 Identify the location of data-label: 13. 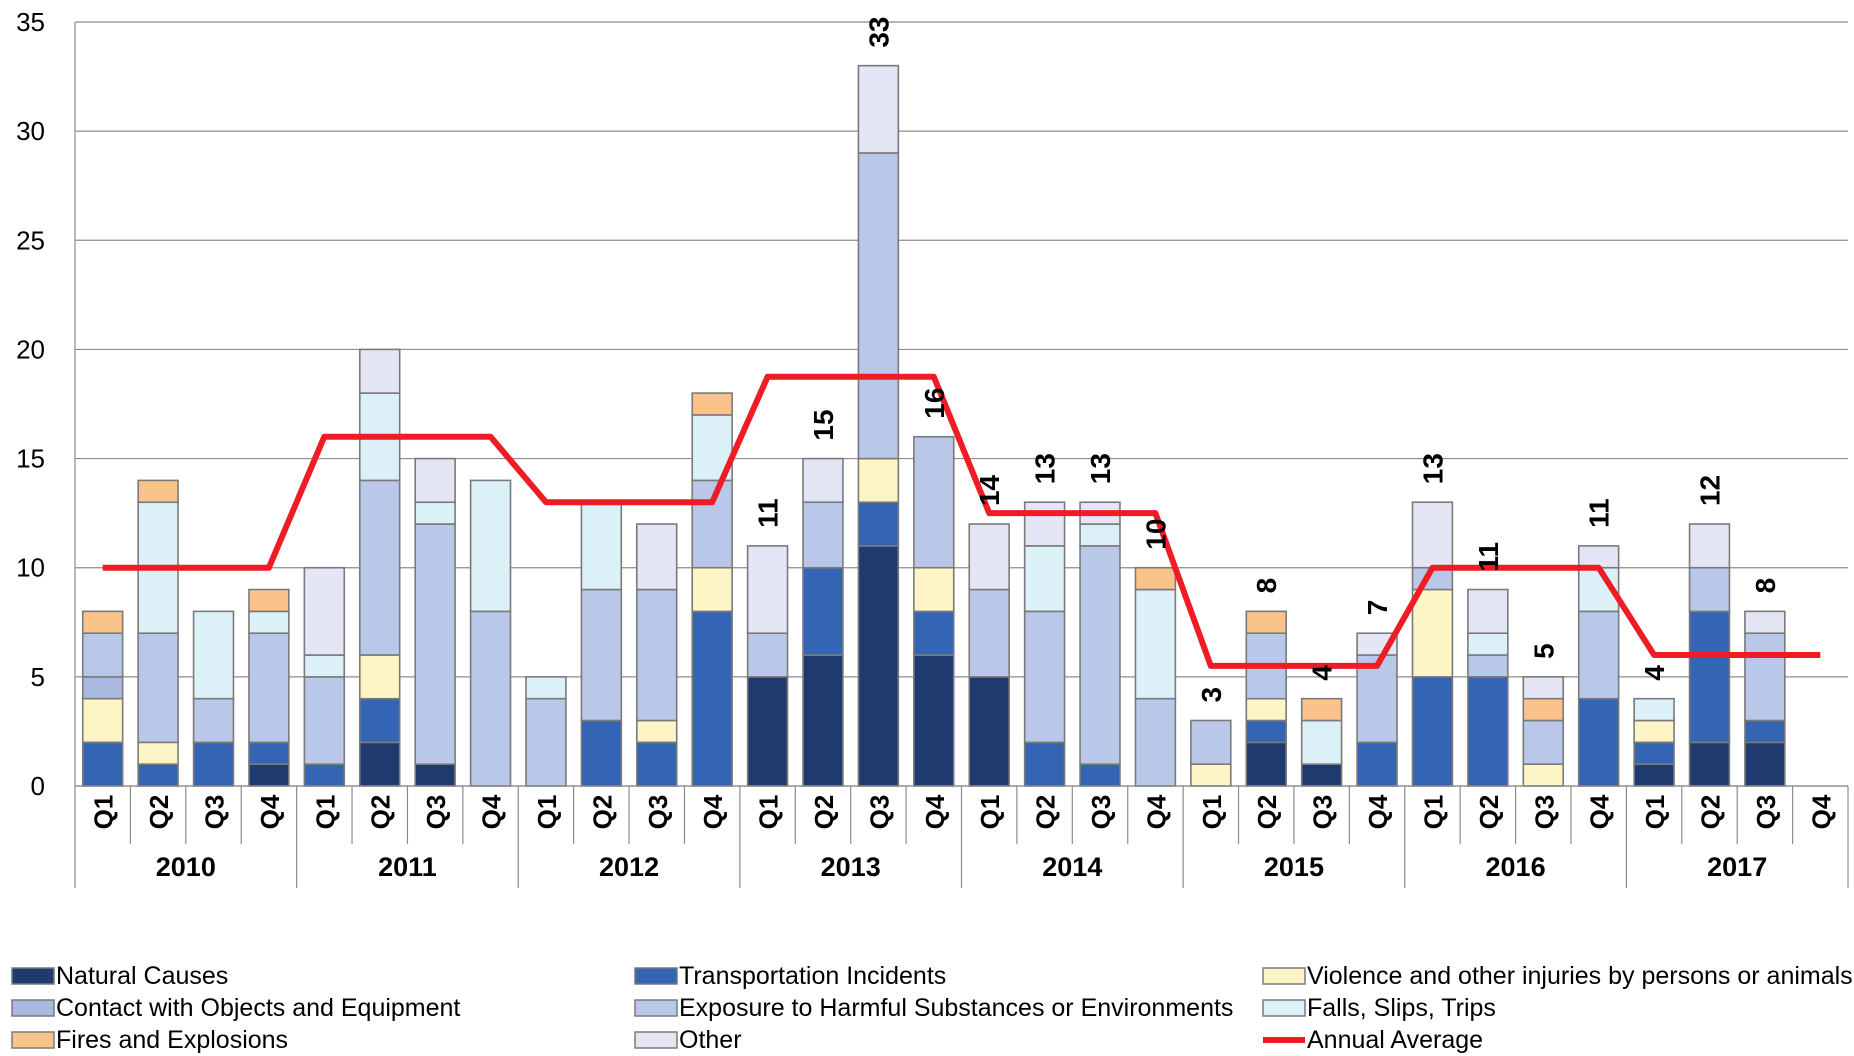
(1045, 468).